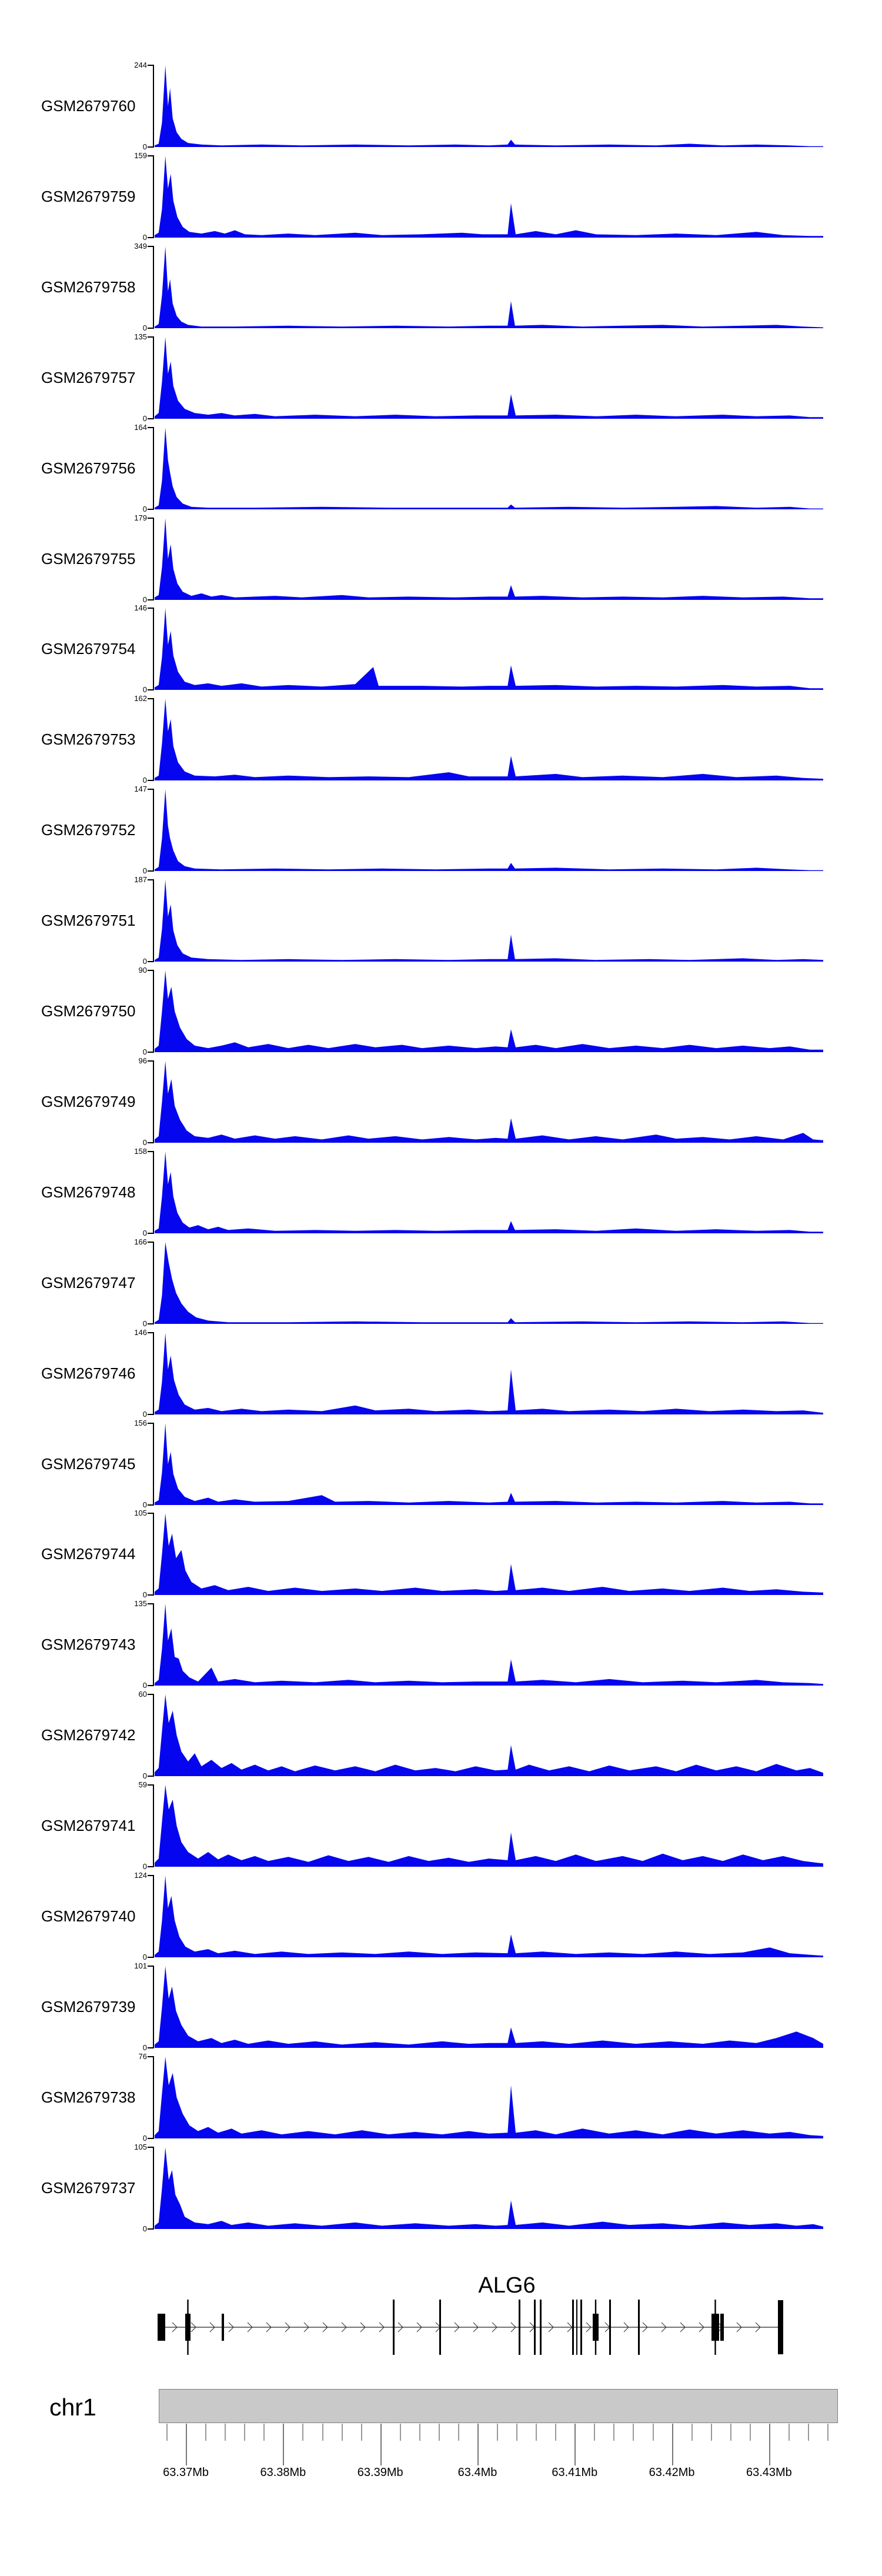  I want to click on axis-tick-label: 63.37Mb, so click(186, 2472).